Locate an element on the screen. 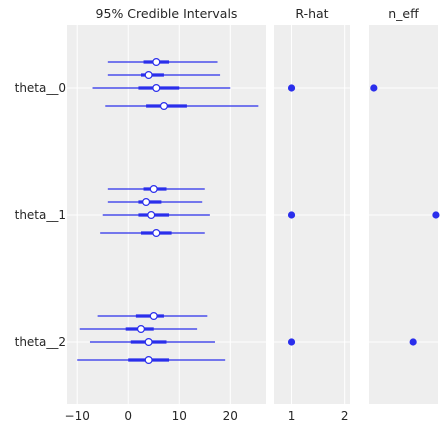 The image size is (443, 430). row-label-theta-1: theta__1 is located at coordinates (40, 215).